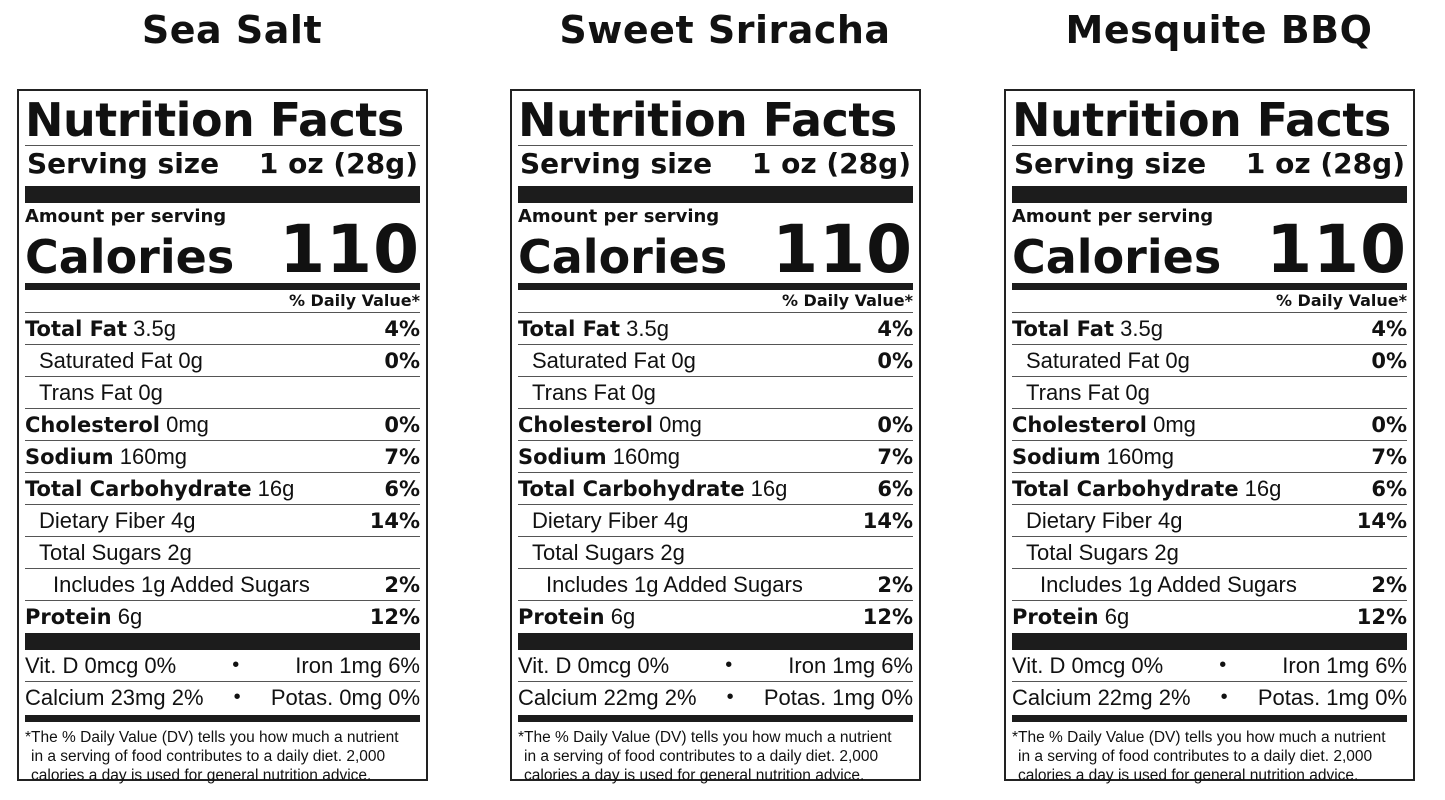  Describe the element at coordinates (562, 456) in the screenshot. I see `nutrient-name: Sodium` at that location.